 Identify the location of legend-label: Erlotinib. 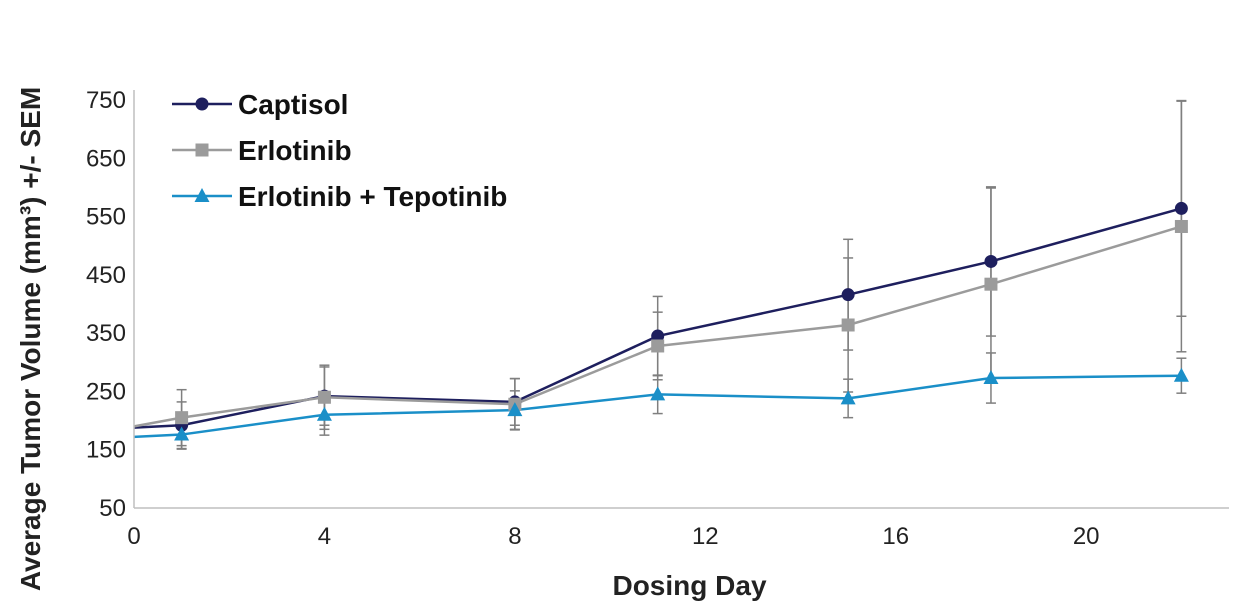
(295, 150).